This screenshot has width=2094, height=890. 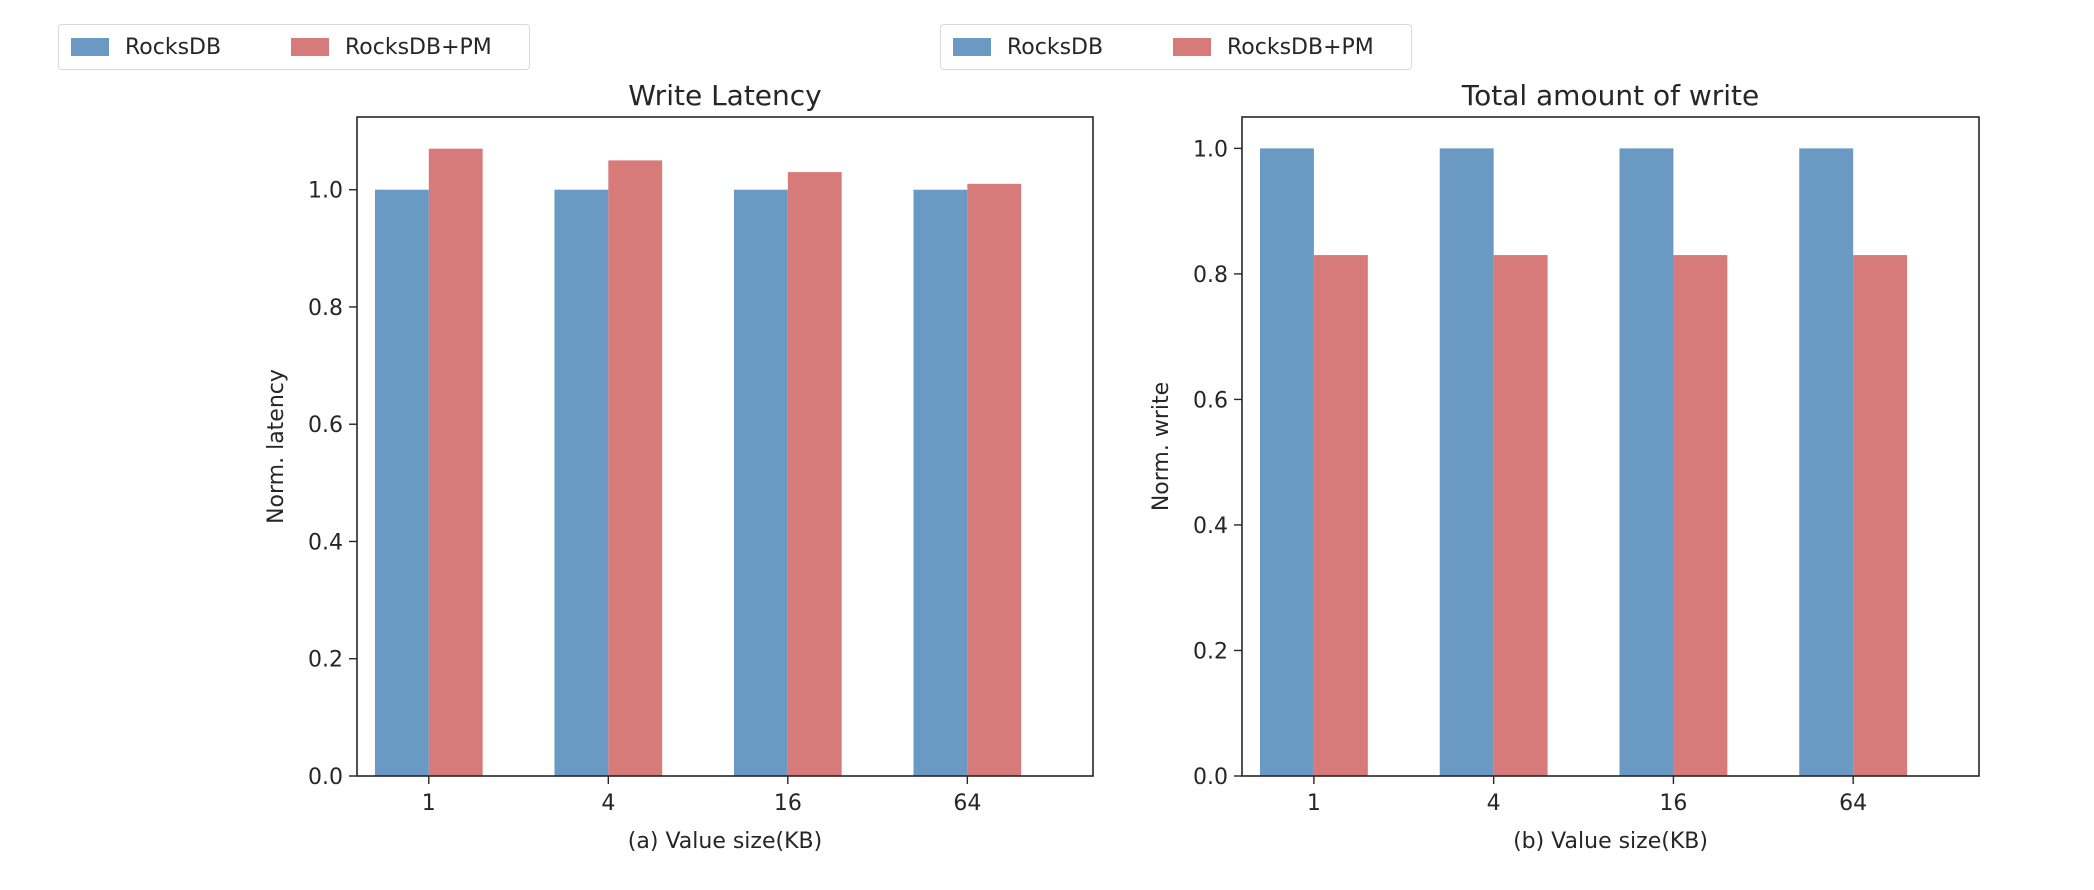 I want to click on y-axis-label: Norm. latency, so click(x=276, y=446).